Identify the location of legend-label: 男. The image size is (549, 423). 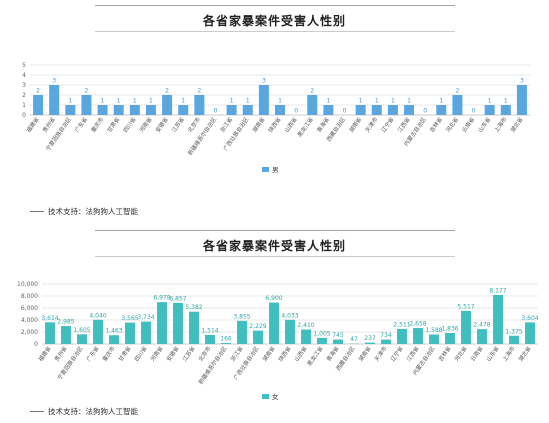
(275, 170).